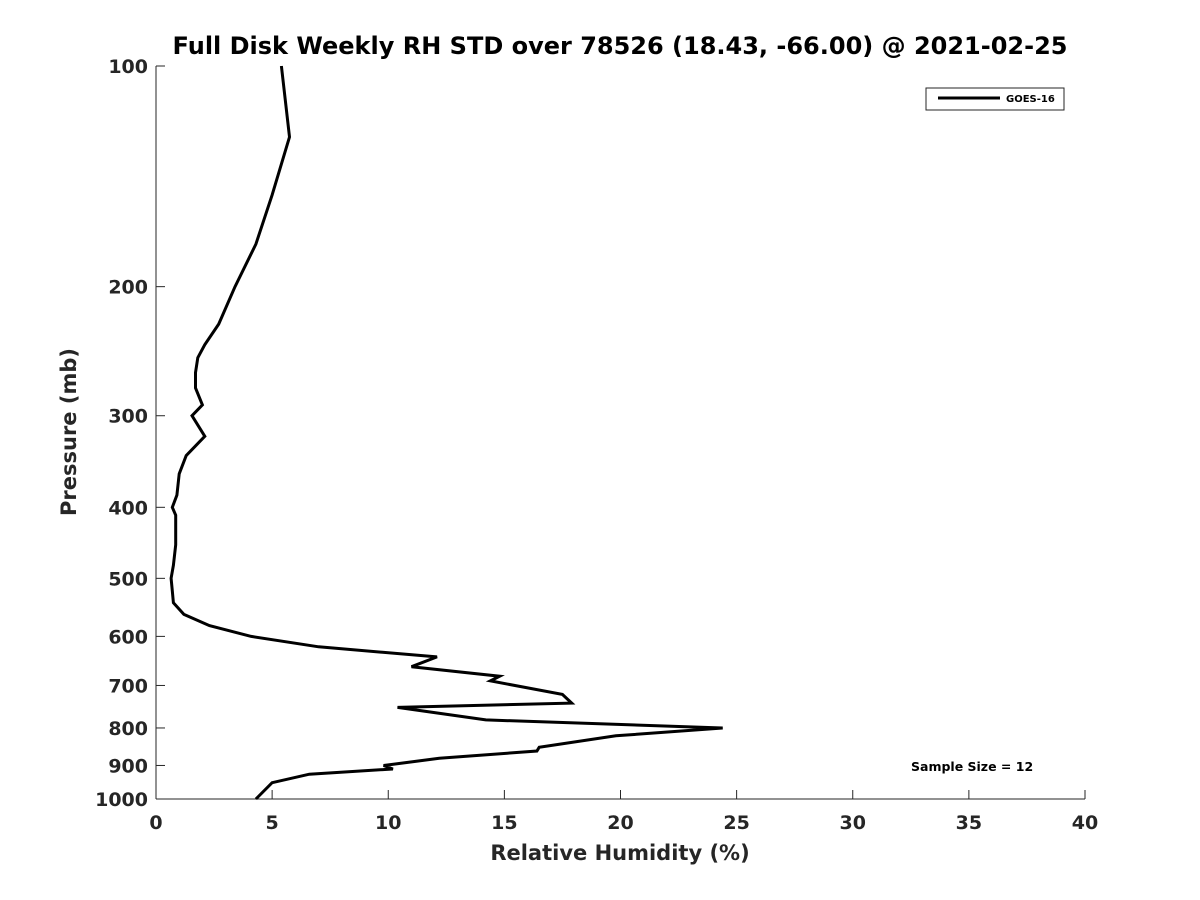 This screenshot has width=1200, height=900. What do you see at coordinates (619, 853) in the screenshot?
I see `x-axis-label: Relative Humidity (%)` at bounding box center [619, 853].